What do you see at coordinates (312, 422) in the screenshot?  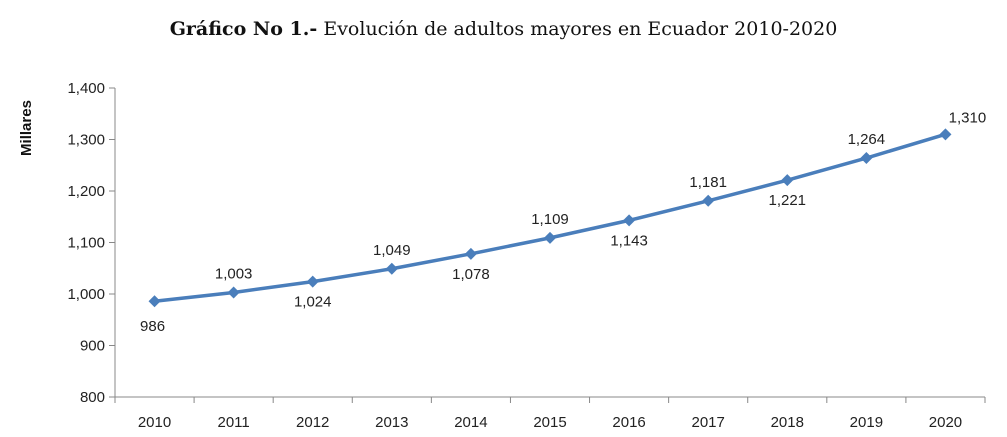 I see `x-tick-label: 2012` at bounding box center [312, 422].